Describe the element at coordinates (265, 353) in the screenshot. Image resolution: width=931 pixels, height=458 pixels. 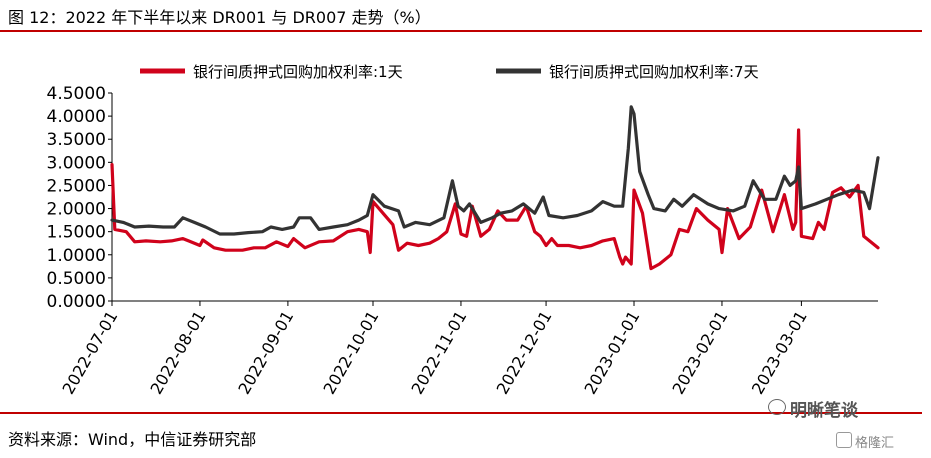
I see `x-tick-label: 2022-09-01` at that location.